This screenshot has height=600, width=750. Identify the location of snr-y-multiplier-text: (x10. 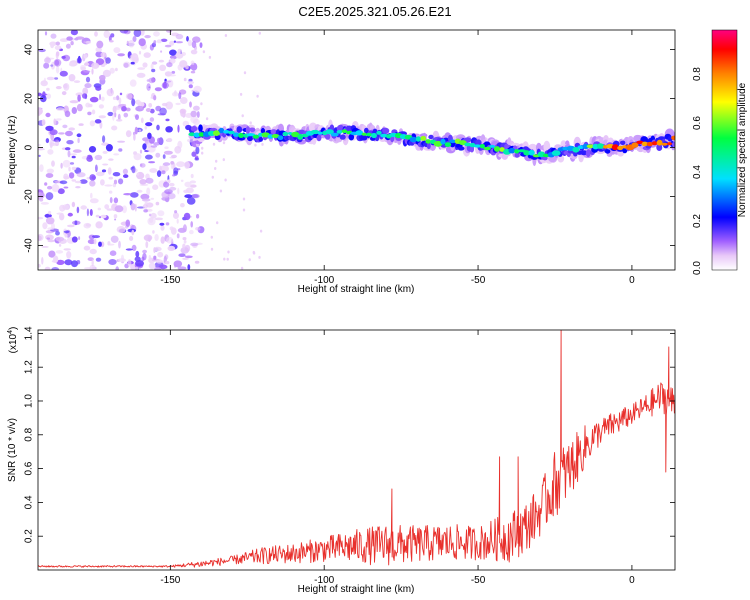
(13, 343).